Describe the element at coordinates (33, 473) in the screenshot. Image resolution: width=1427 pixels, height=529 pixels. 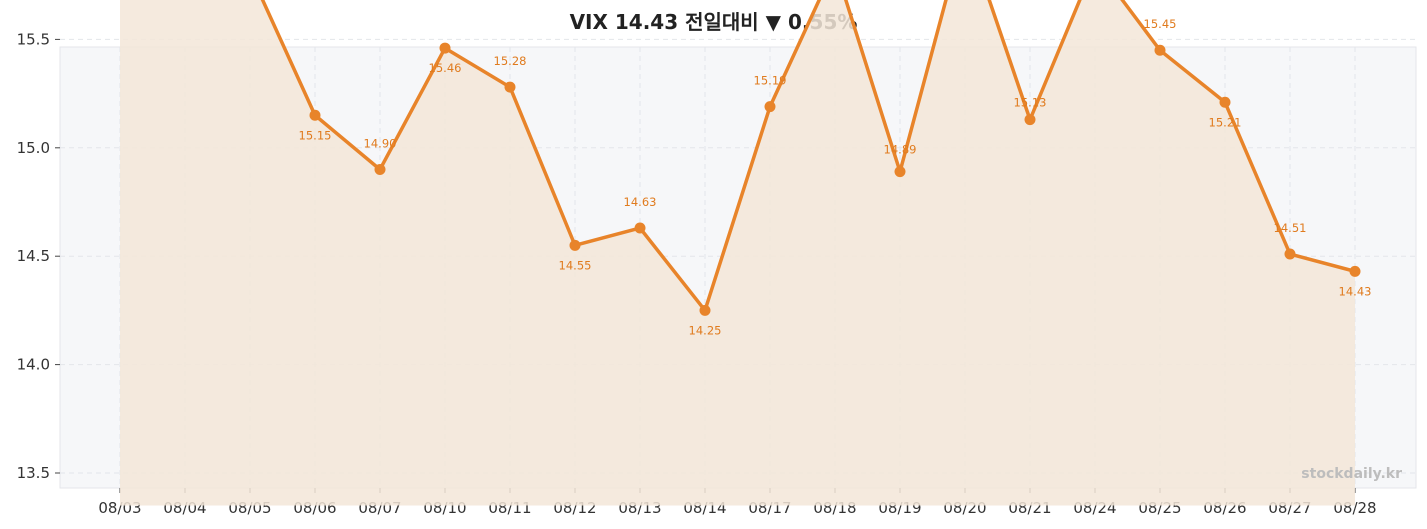
I see `y-tick-label: 13.5` at that location.